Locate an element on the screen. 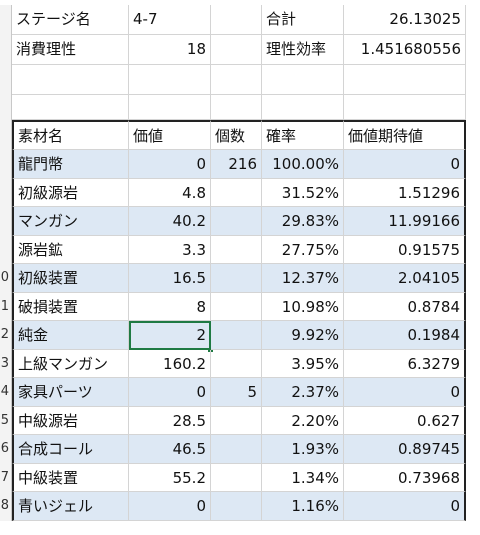  material-name-cell: 初級源岩 is located at coordinates (70, 192).